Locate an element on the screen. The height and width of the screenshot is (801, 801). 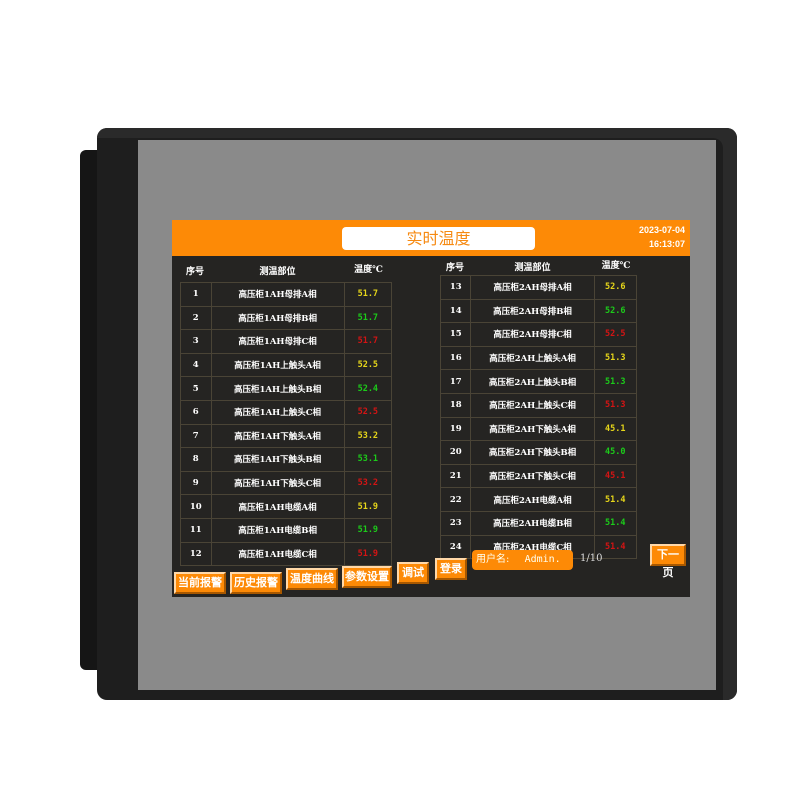
row-seq: 20 is located at coordinates (455, 452).